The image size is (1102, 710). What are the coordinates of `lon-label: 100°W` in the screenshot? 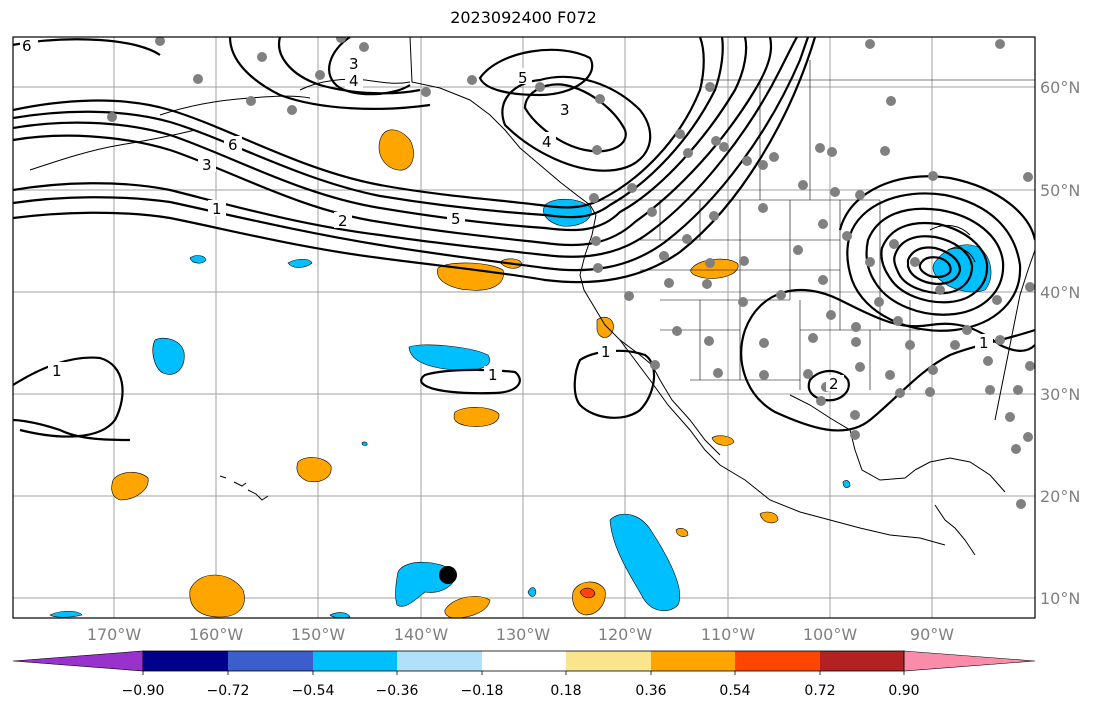 It's located at (830, 634).